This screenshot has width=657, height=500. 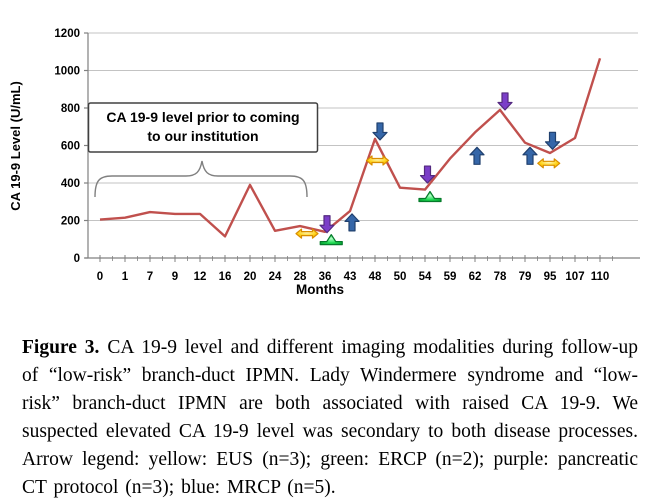 What do you see at coordinates (550, 277) in the screenshot?
I see `x-tick-label: 95` at bounding box center [550, 277].